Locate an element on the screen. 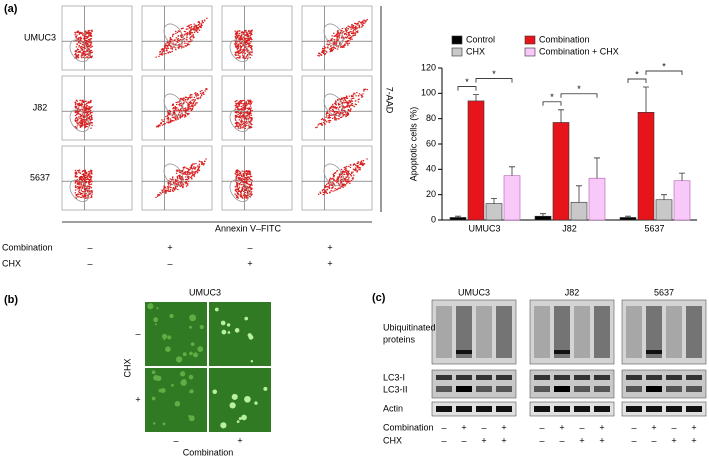 Image resolution: width=709 pixels, height=458 pixels. error-bar is located at coordinates (579, 194).